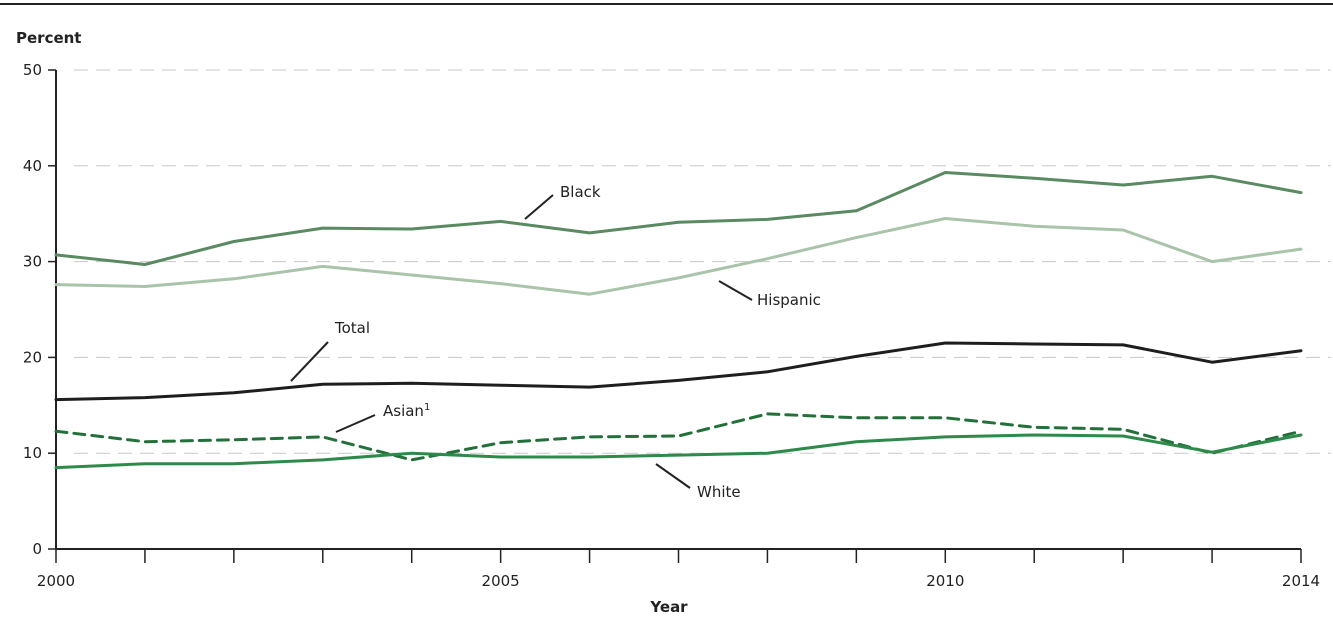  What do you see at coordinates (678, 256) in the screenshot?
I see `series-line-hispanic` at bounding box center [678, 256].